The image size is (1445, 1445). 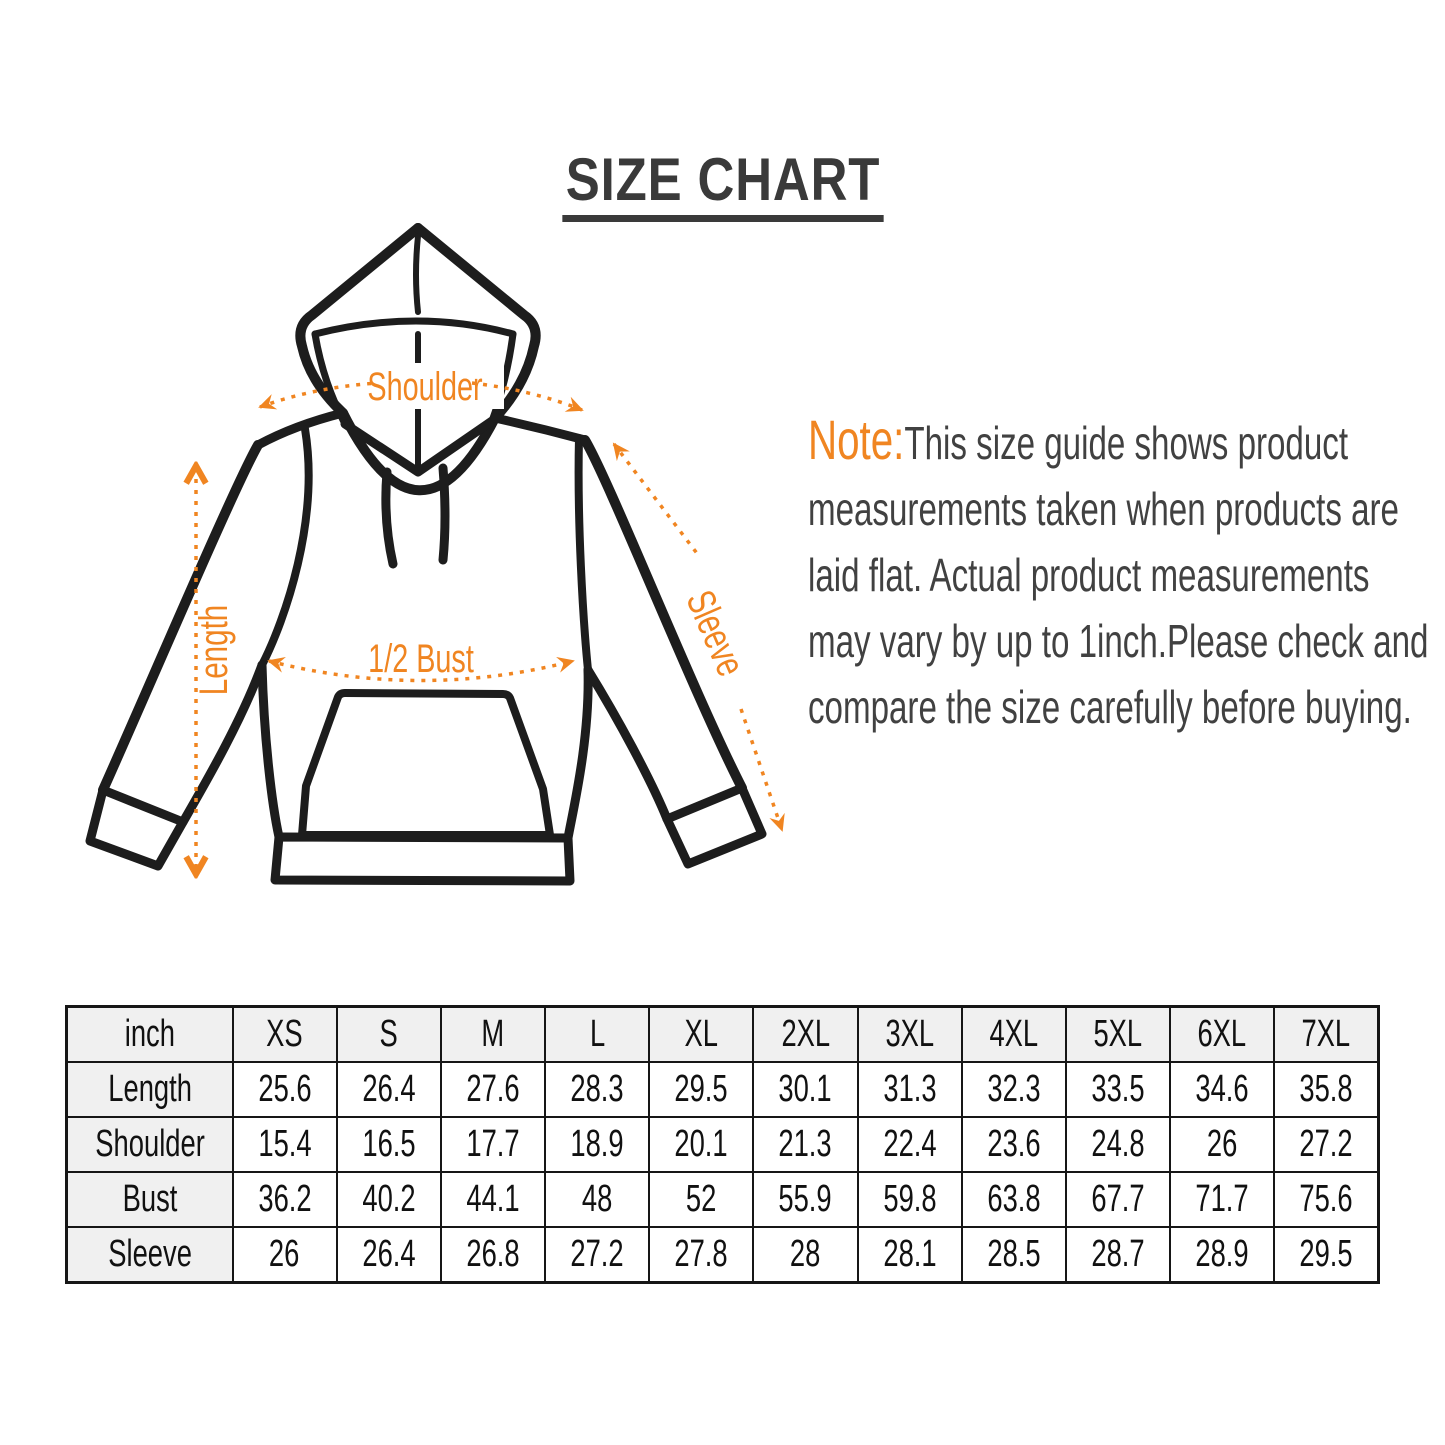 I want to click on value-cell: 59.8, so click(x=909, y=1199).